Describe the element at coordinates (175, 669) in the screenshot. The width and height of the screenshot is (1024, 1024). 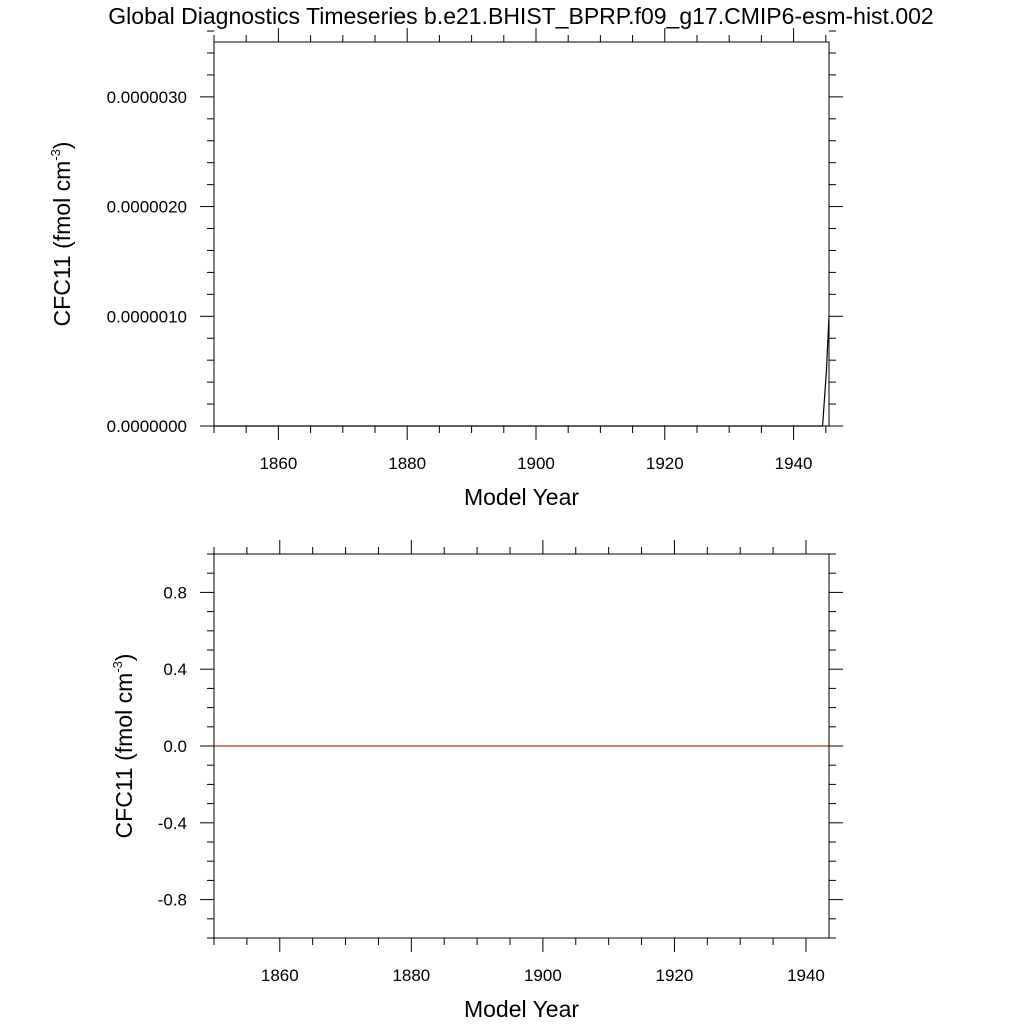
I see `y-tick-label: 0.4` at that location.